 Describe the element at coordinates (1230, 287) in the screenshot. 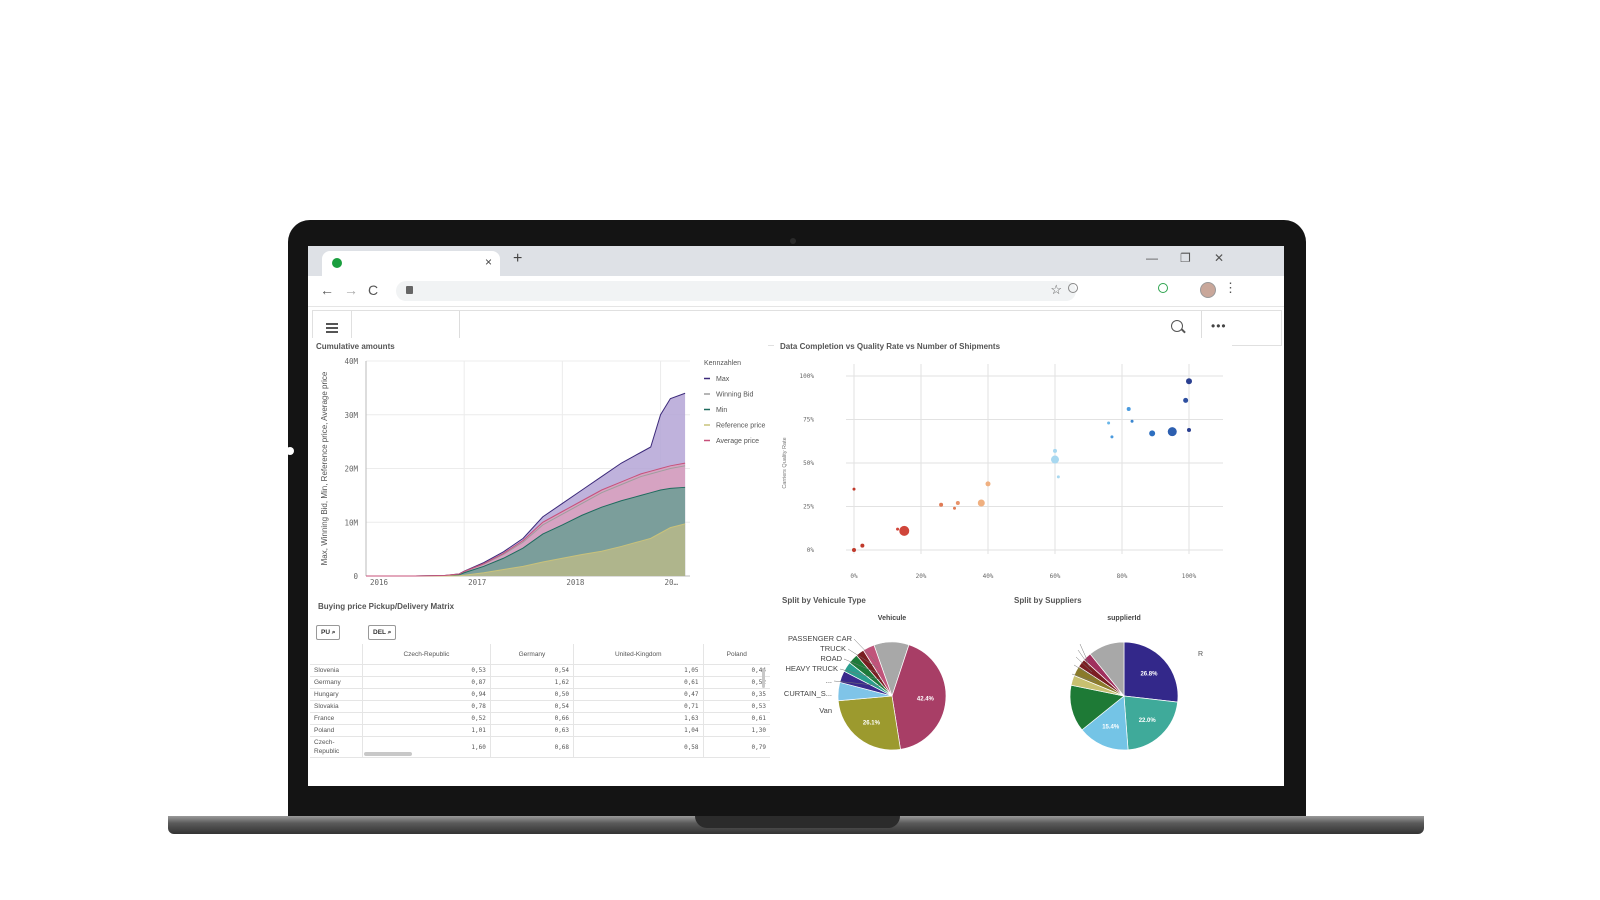

I see `browser-menu-icon: ⋮` at that location.